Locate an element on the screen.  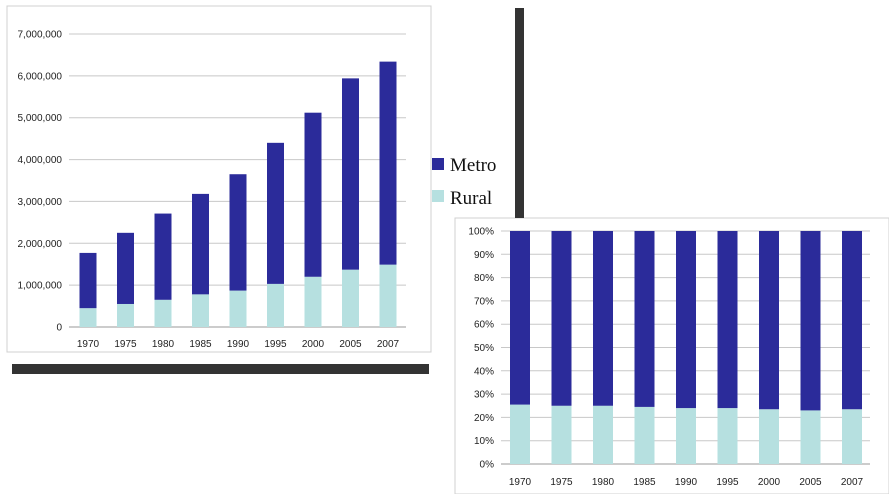
vertical-divider-rule is located at coordinates (519, 113).